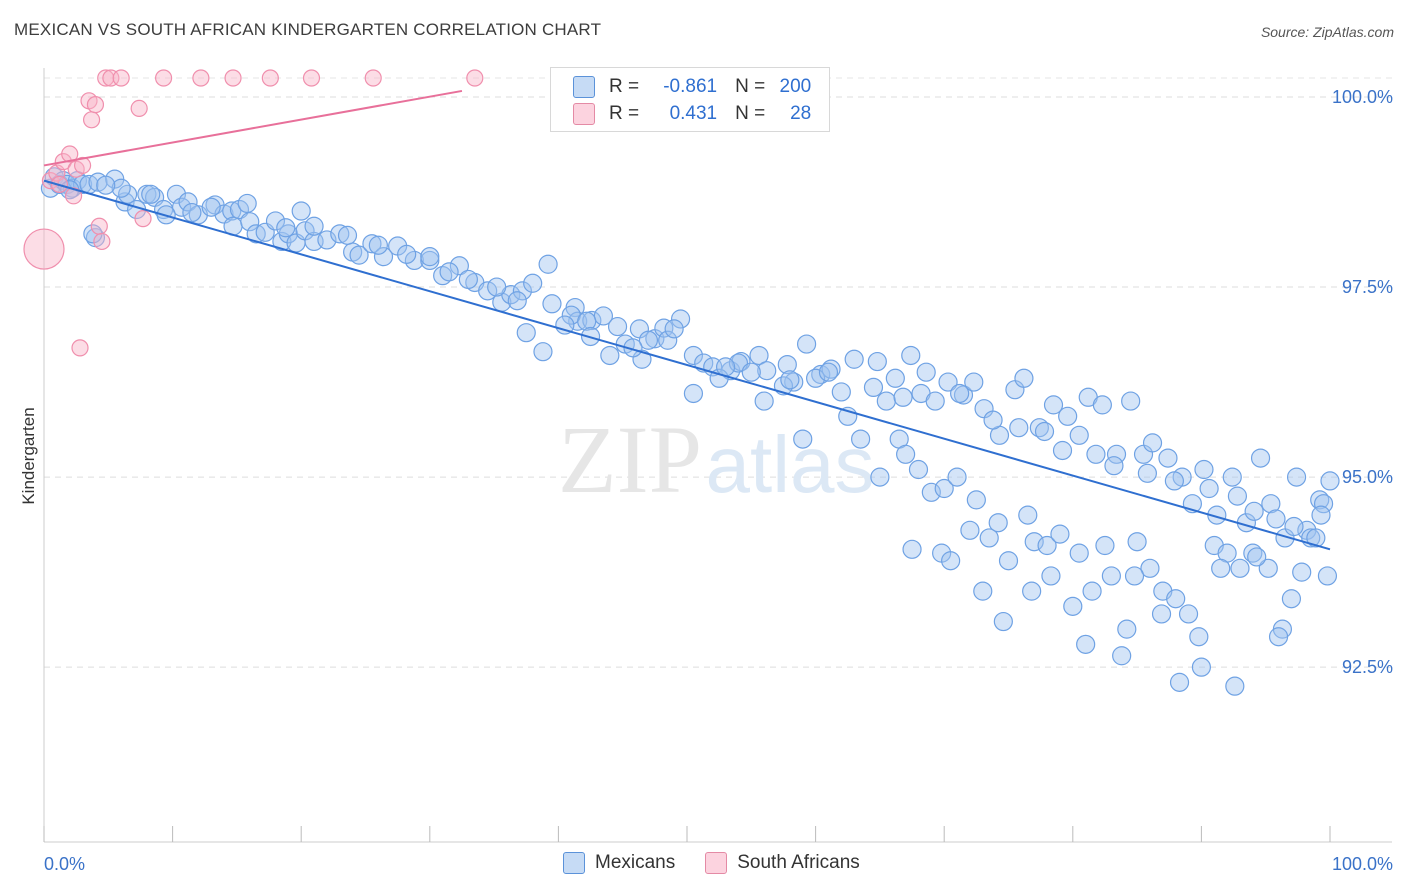 The image size is (1406, 892). I want to click on legend-r-label: R =, so click(624, 113).